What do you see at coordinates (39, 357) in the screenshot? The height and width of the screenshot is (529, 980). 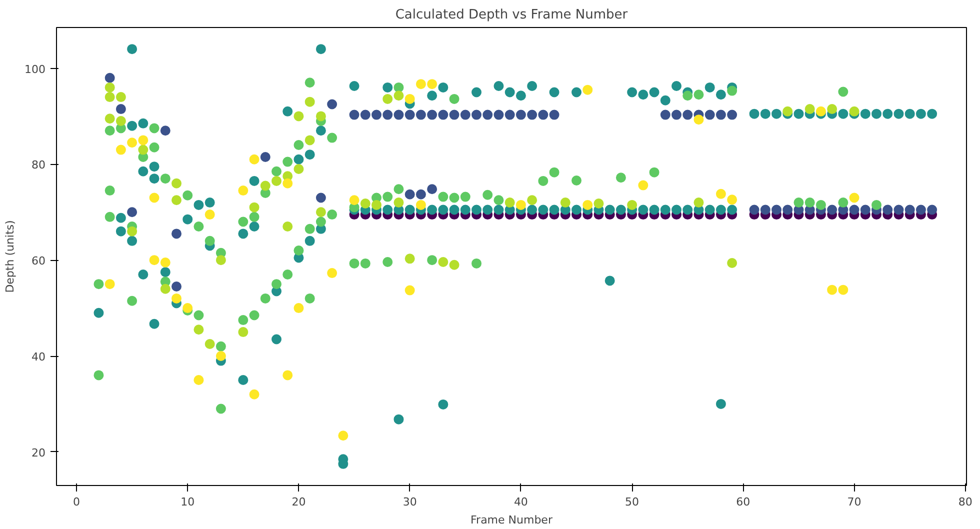 I see `y-tick-label: 40` at bounding box center [39, 357].